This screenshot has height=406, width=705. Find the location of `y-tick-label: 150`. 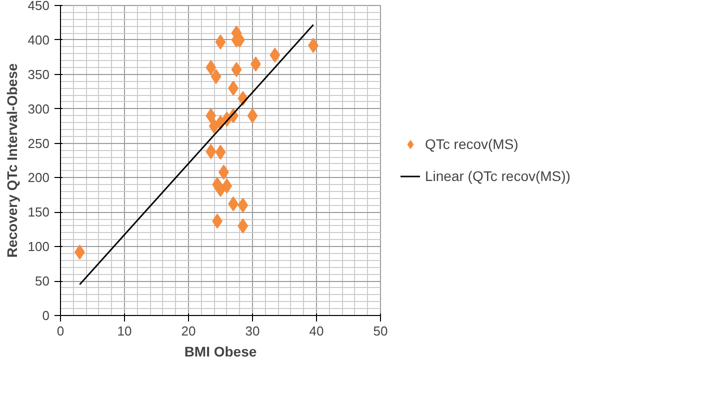

y-tick-label: 150 is located at coordinates (39, 212).